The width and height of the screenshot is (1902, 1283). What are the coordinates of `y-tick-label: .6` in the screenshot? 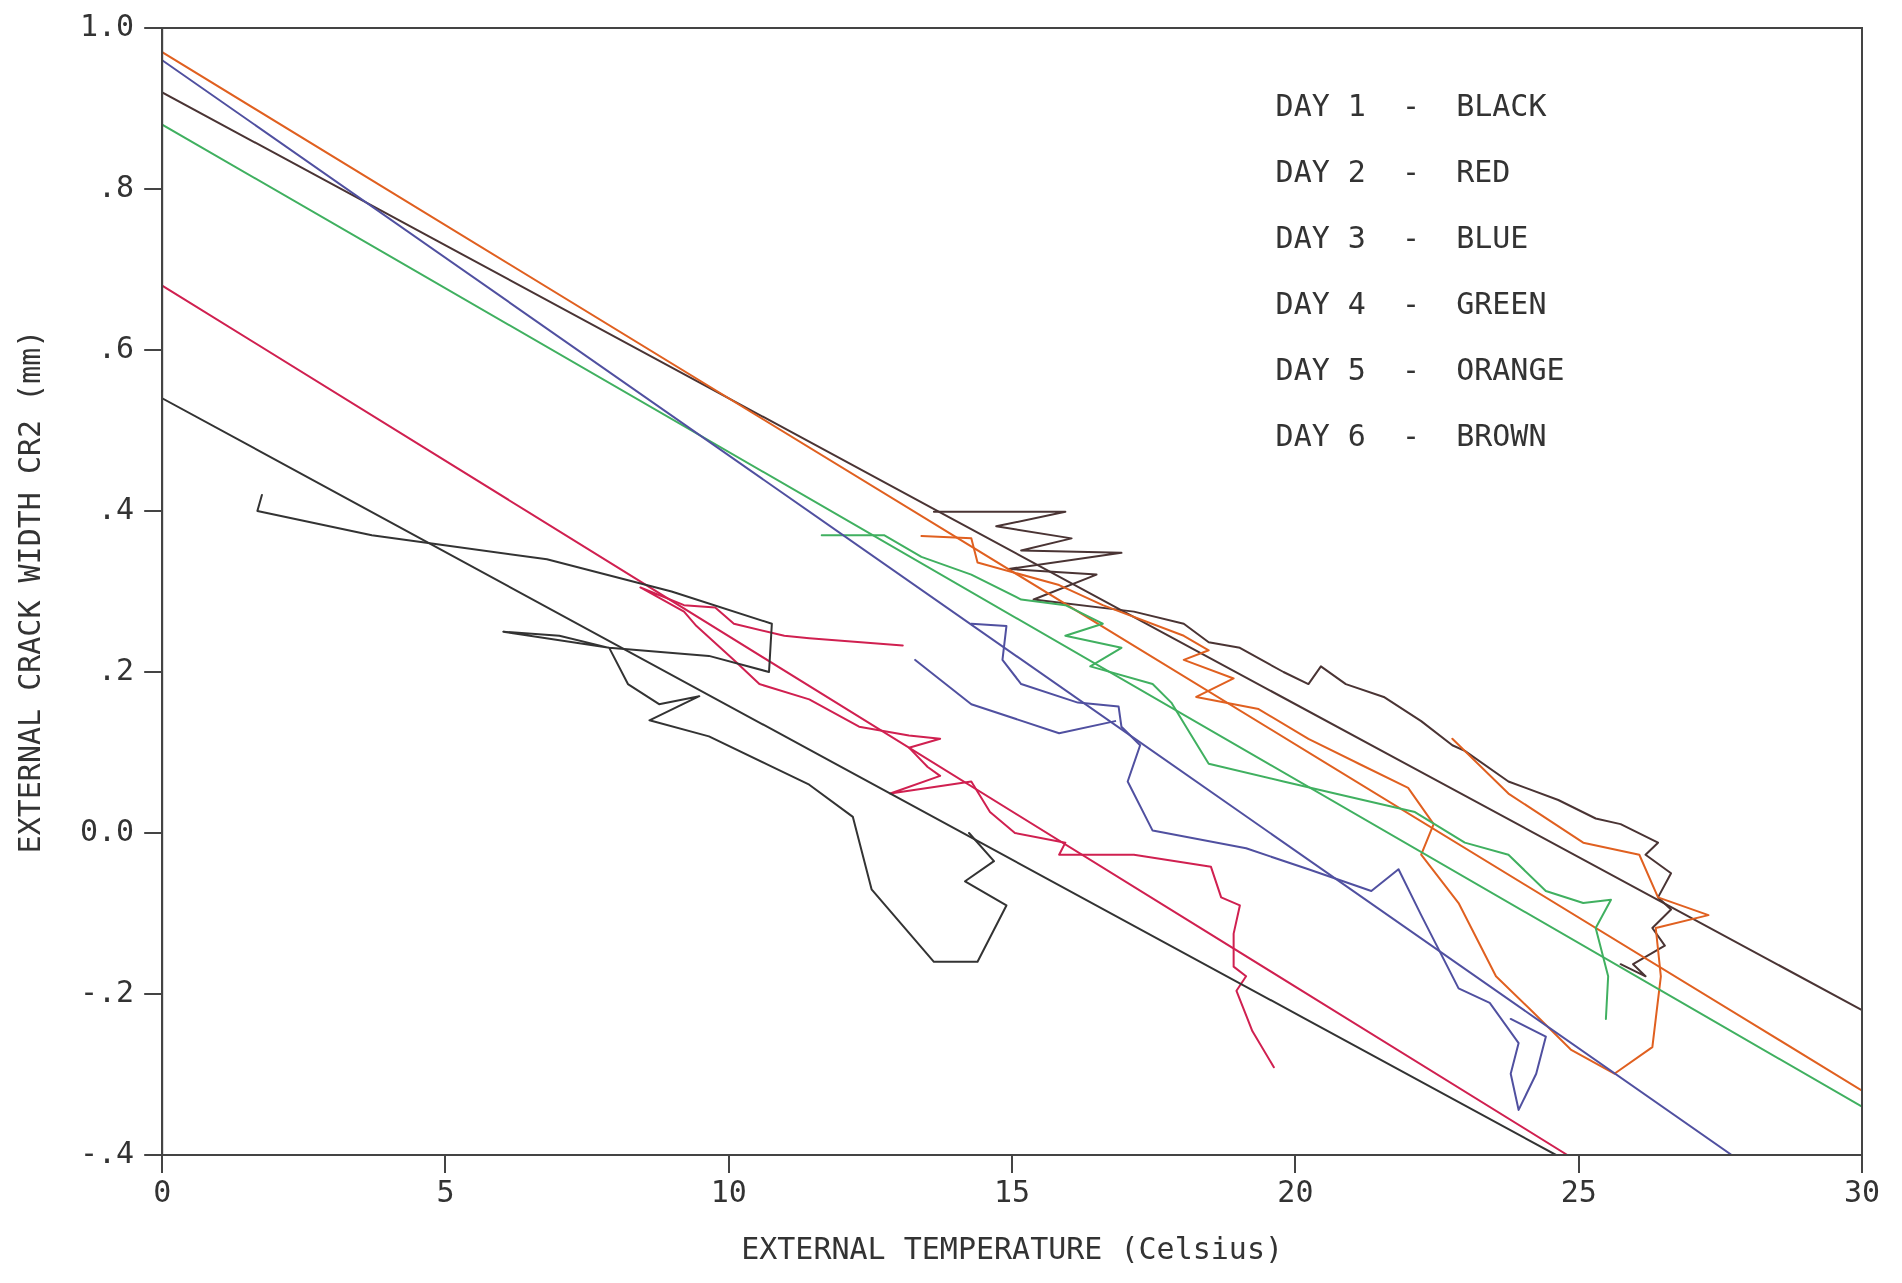 It's located at (116, 347).